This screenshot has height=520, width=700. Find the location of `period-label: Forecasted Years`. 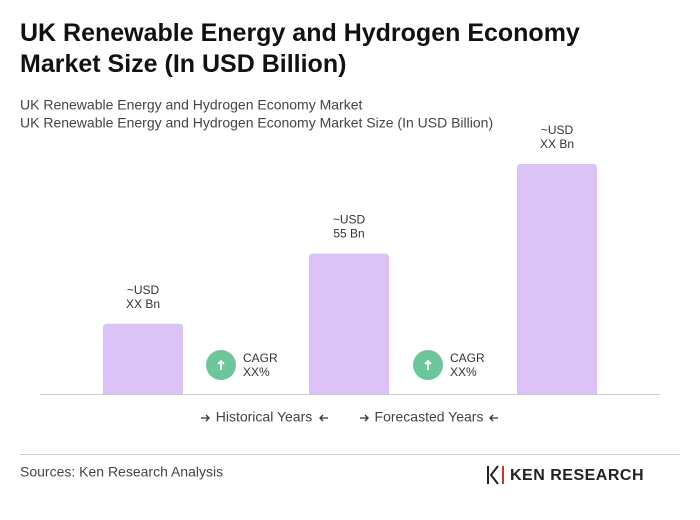

period-label: Forecasted Years is located at coordinates (429, 417).